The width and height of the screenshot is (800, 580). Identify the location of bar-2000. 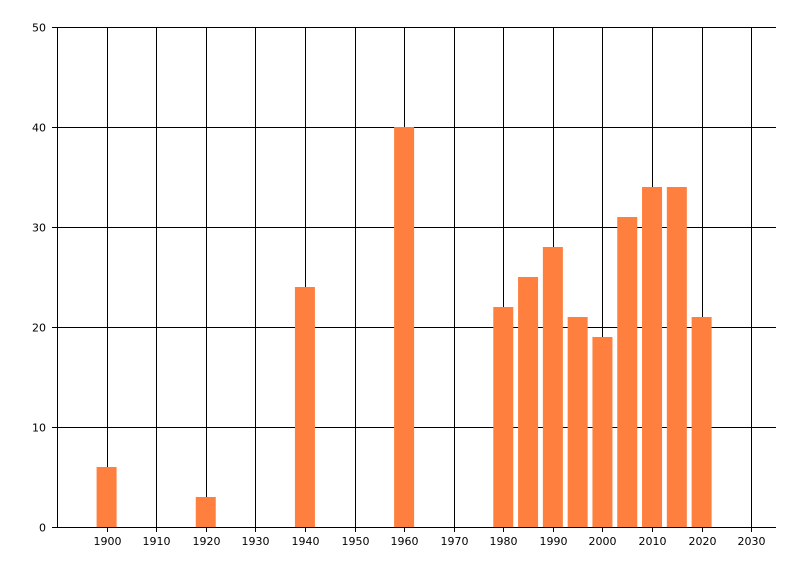
(602, 432).